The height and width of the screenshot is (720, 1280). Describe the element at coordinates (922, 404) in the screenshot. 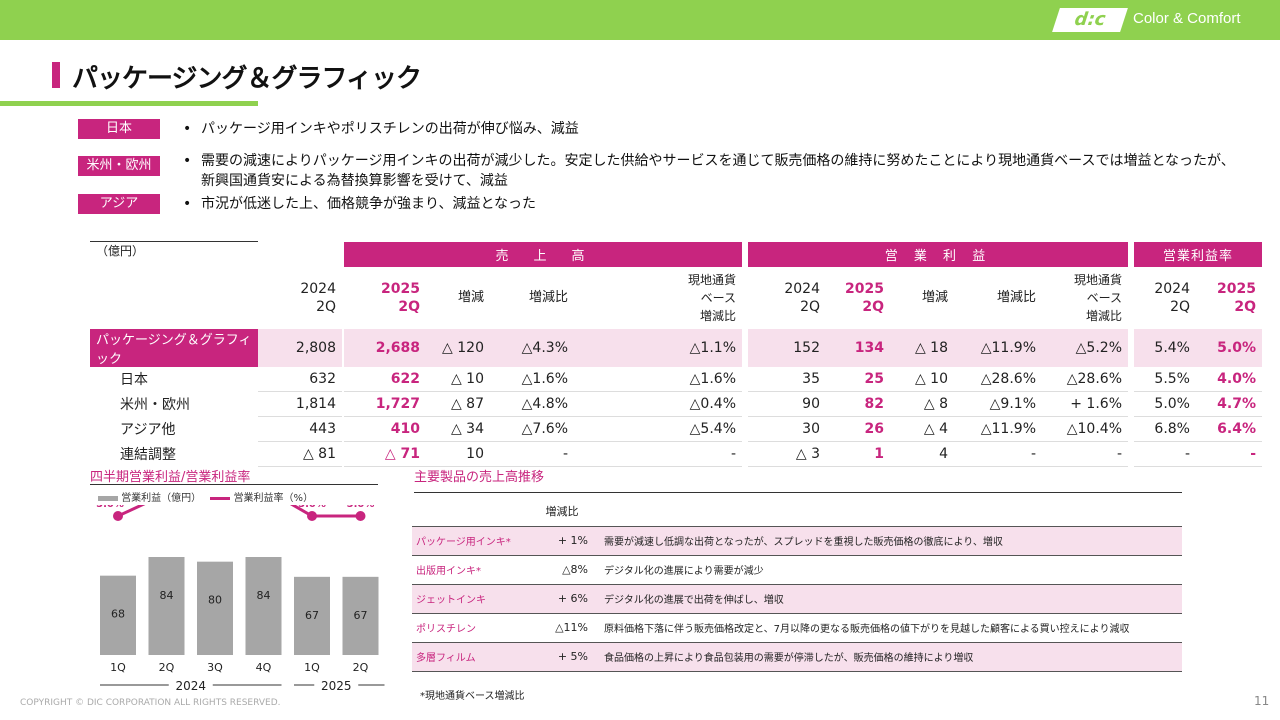

I see `table-cell: △ 8` at that location.